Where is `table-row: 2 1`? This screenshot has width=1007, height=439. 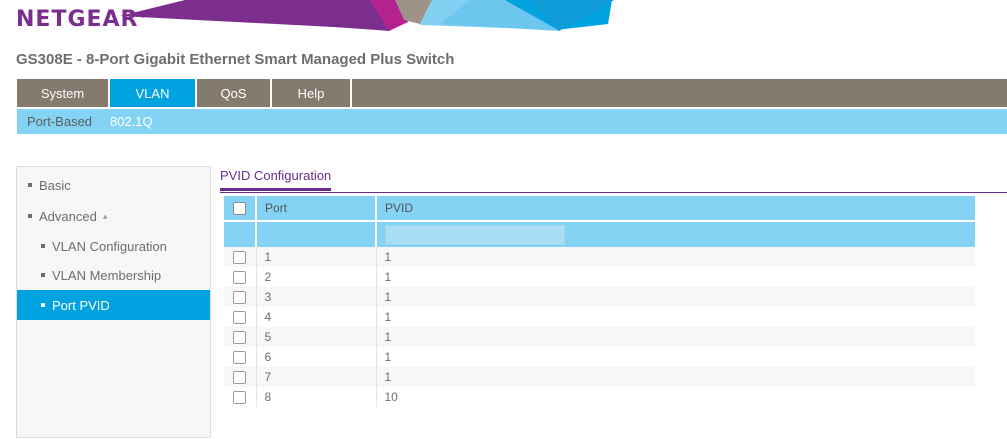 table-row: 2 1 is located at coordinates (599, 277).